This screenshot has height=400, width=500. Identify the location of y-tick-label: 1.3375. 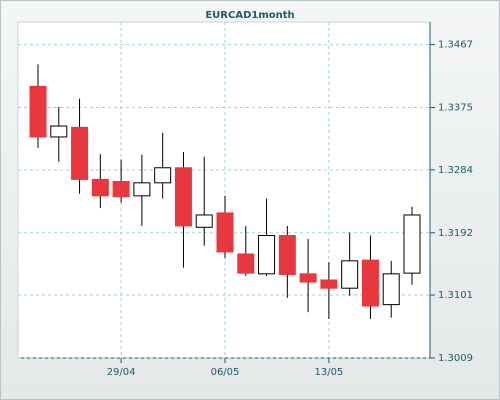
(455, 108).